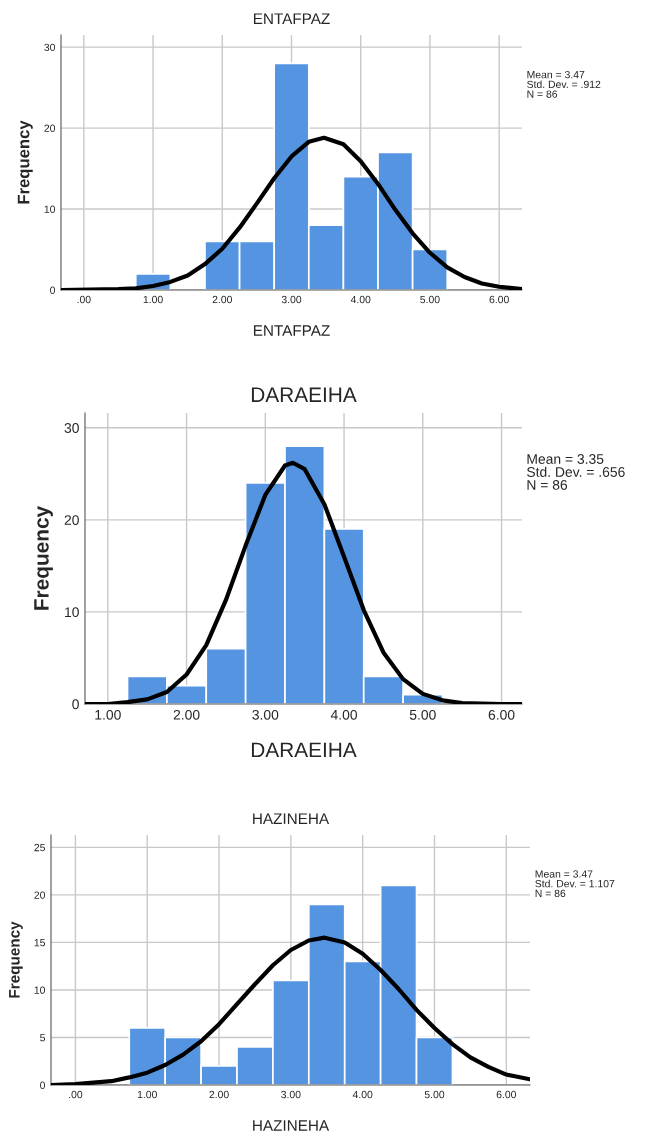  I want to click on x-axis-title: ENTAFPAZ, so click(291, 330).